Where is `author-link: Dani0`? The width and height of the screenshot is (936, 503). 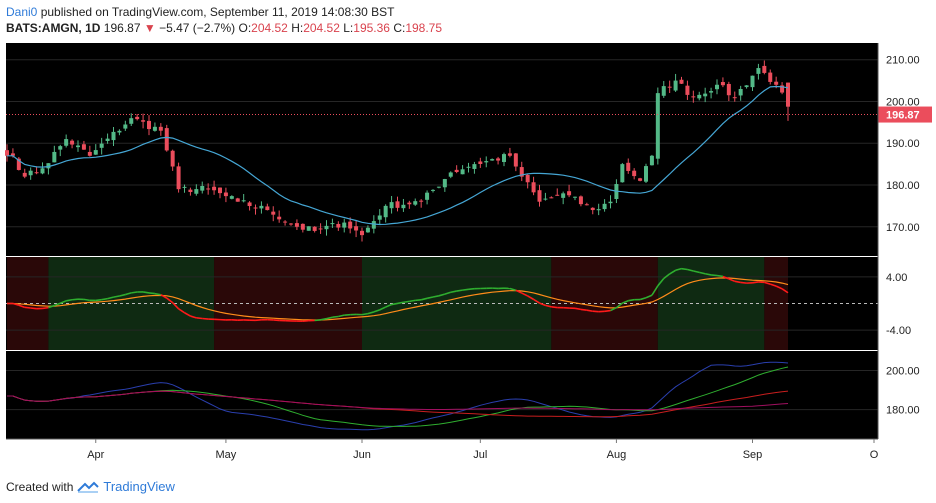
author-link: Dani0 is located at coordinates (22, 12).